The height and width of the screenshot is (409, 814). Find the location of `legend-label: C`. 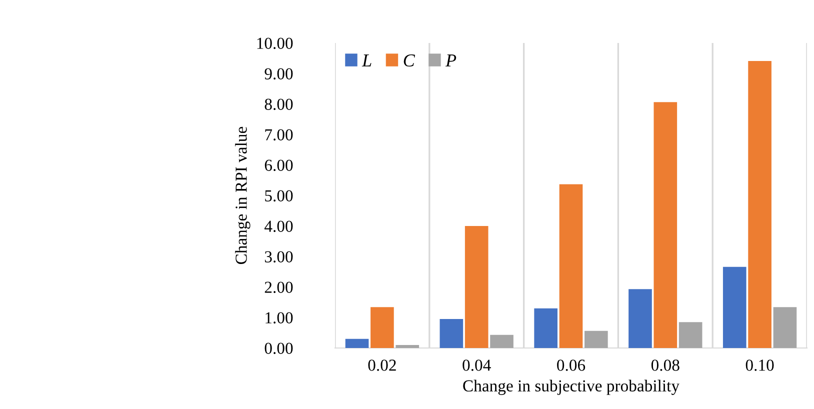

legend-label: C is located at coordinates (410, 60).